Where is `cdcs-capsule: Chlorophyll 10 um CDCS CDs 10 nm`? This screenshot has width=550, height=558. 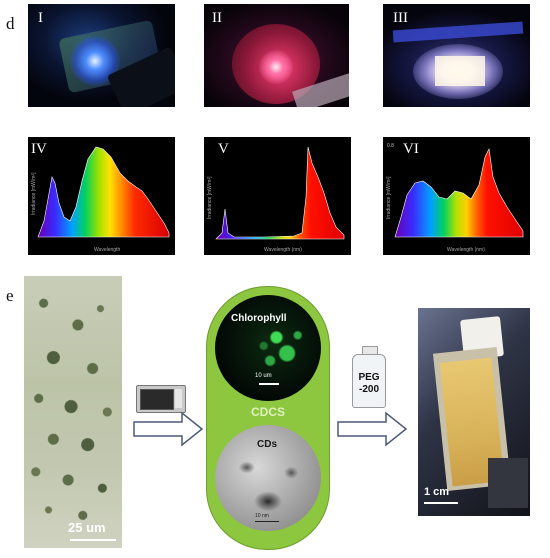 cdcs-capsule: Chlorophyll 10 um CDCS CDs 10 nm is located at coordinates (268, 418).